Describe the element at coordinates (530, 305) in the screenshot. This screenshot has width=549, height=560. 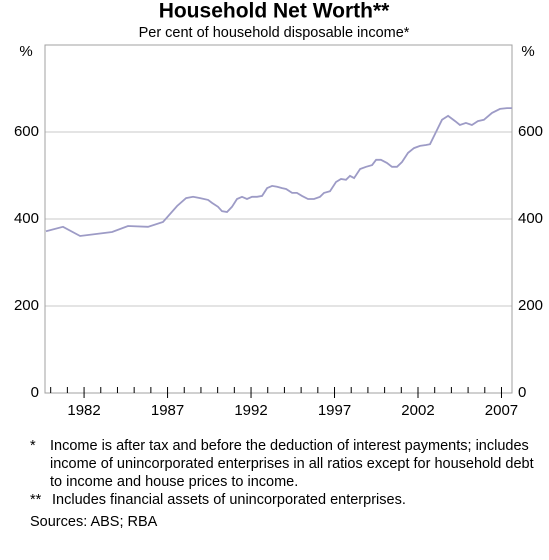
I see `y2-tick-label: 200` at that location.